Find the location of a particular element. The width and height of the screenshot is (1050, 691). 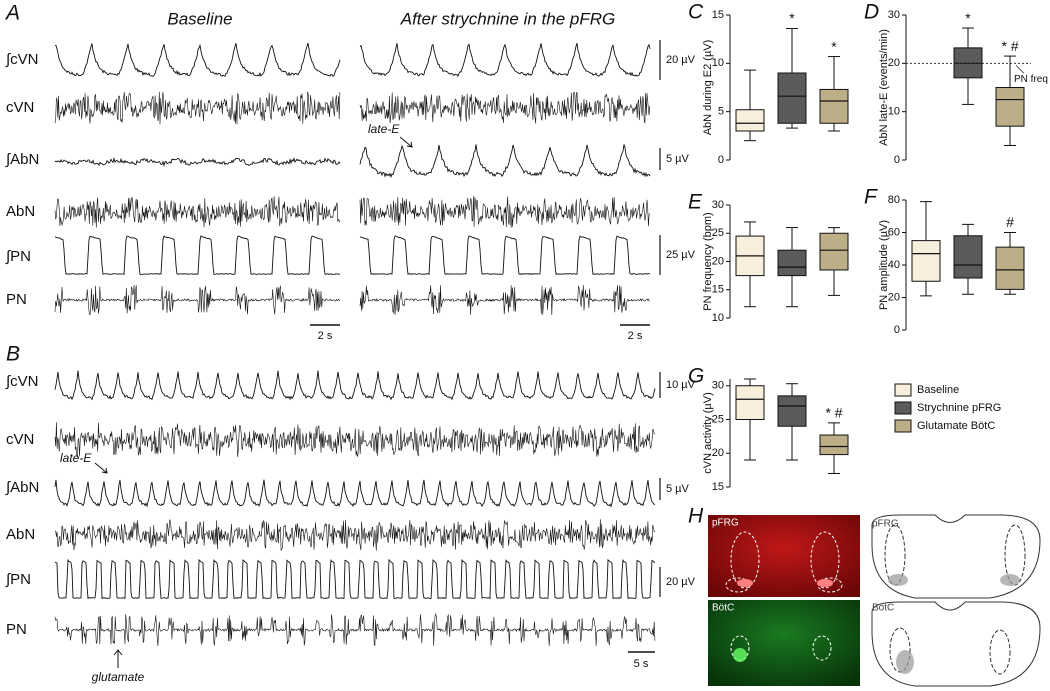

trace-title: After strychnine in the pFRG is located at coordinates (507, 18).